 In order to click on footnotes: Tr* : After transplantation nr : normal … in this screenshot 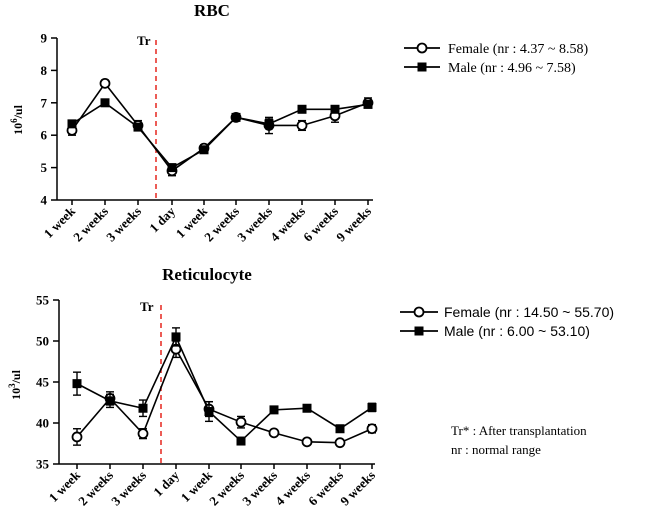, I will do `click(519, 440)`.